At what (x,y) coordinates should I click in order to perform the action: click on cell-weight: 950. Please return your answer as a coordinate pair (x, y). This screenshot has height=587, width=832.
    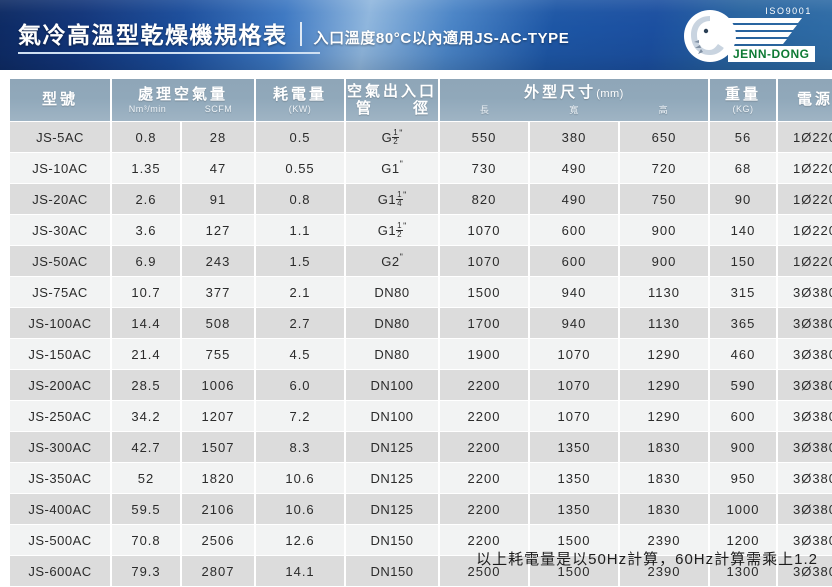
    Looking at the image, I should click on (743, 478).